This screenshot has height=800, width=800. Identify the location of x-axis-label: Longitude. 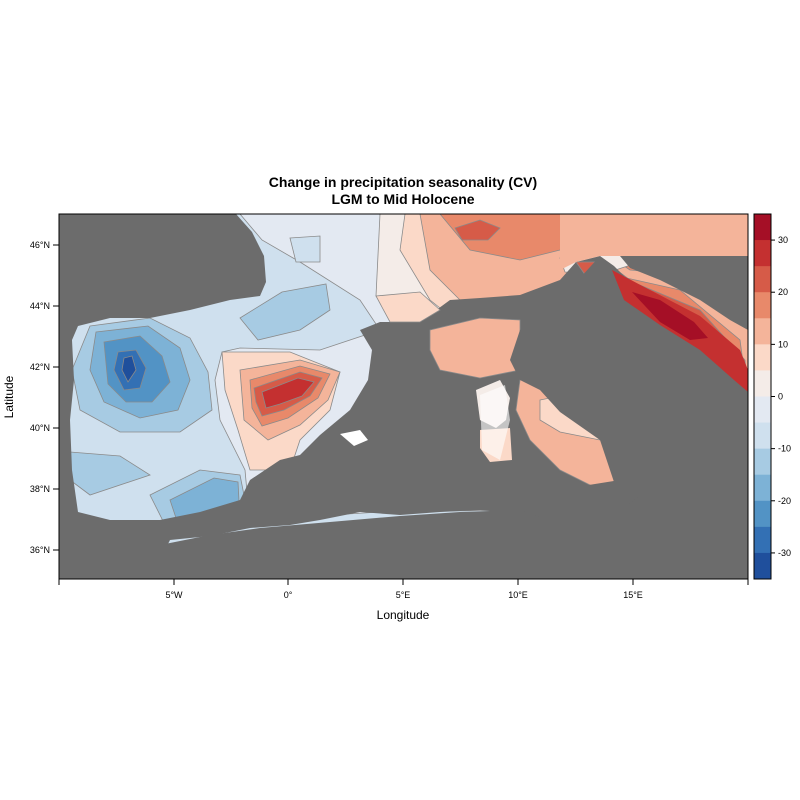
(403, 615).